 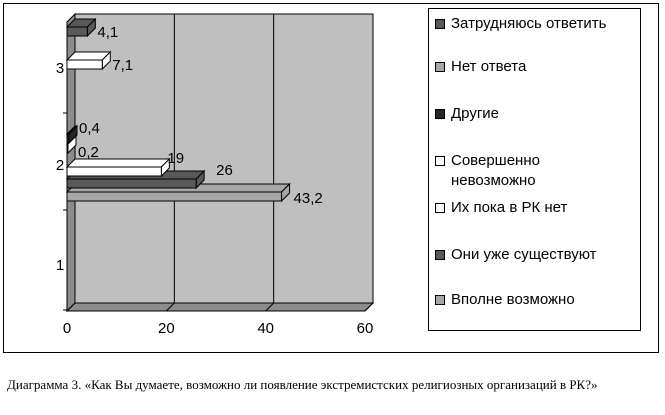 What do you see at coordinates (365, 328) in the screenshot?
I see `x-tick-label: 60` at bounding box center [365, 328].